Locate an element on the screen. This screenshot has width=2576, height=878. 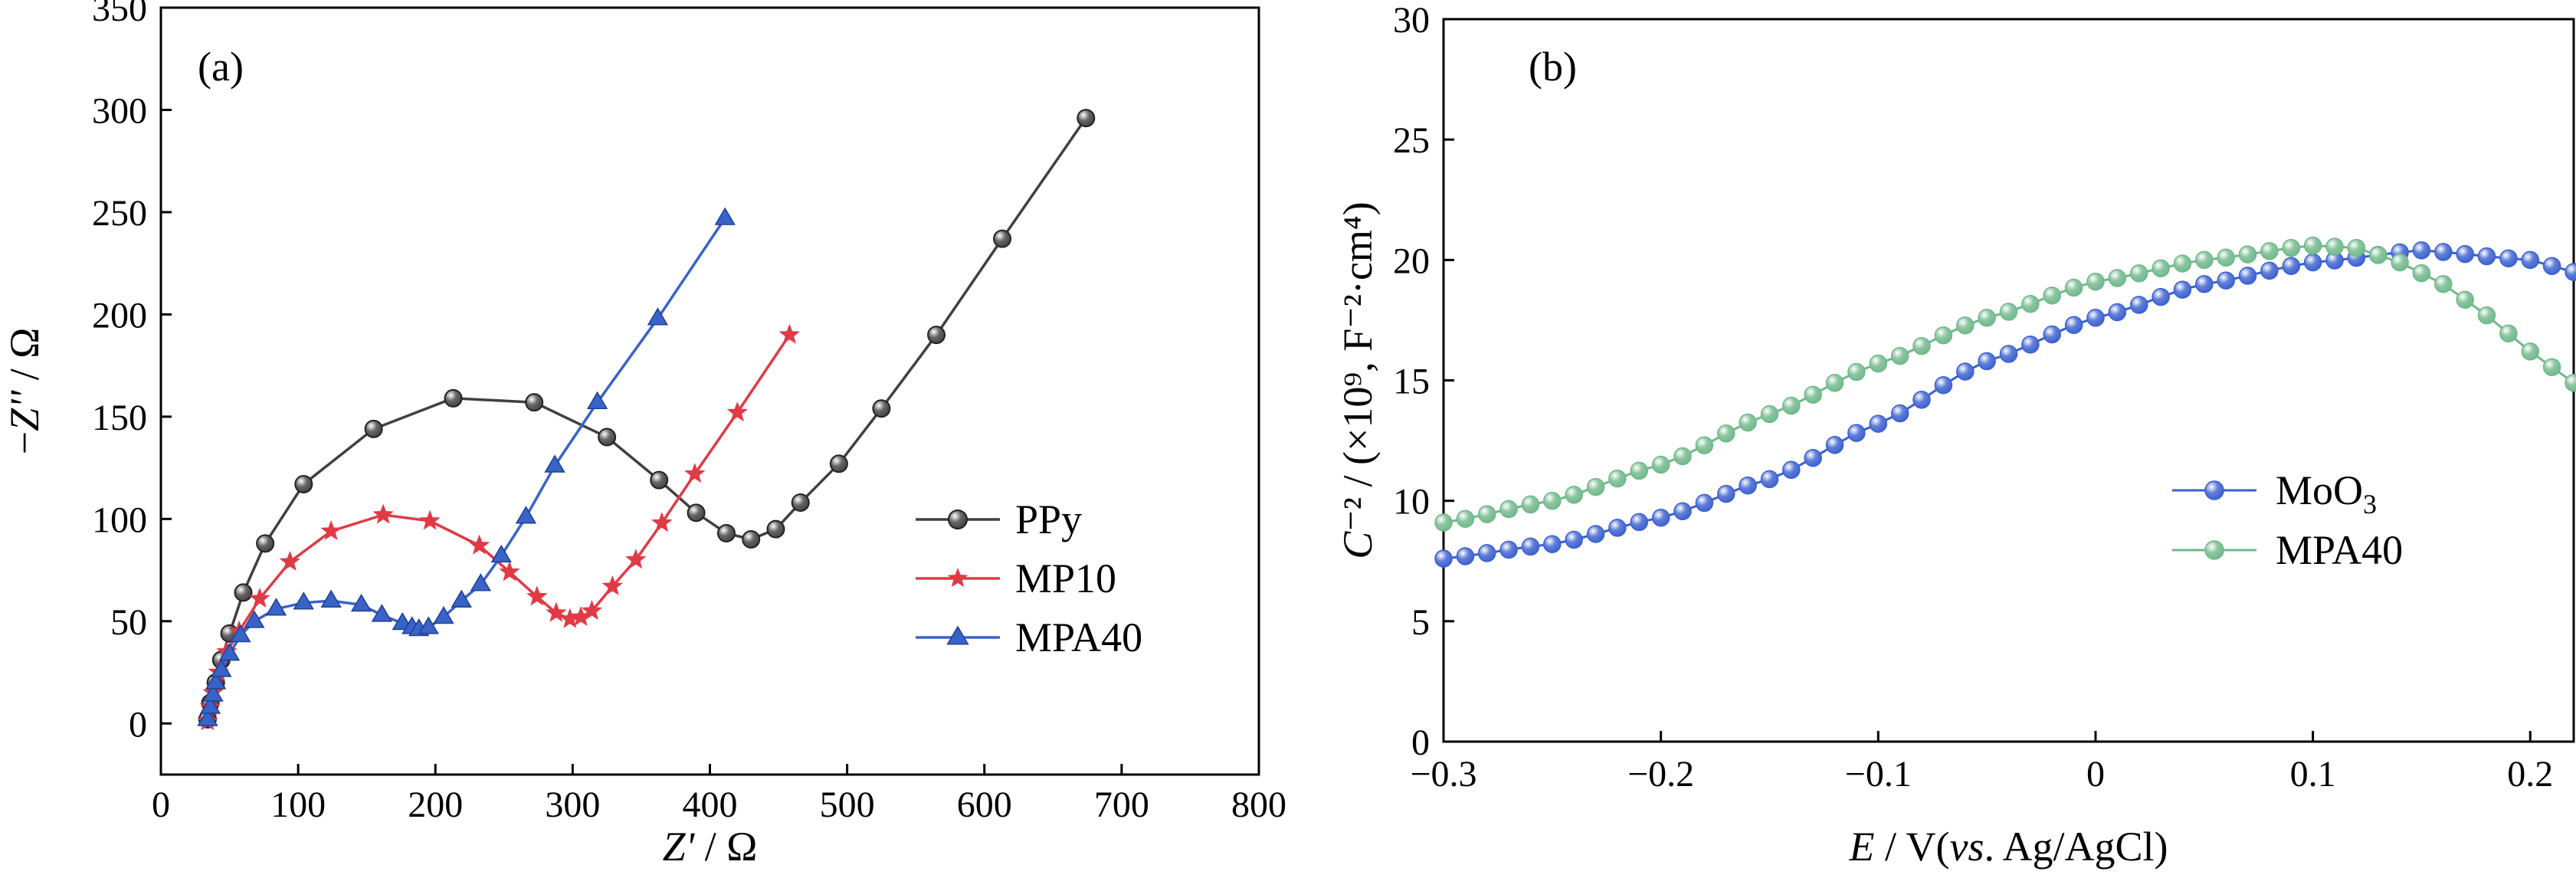
panel-label-a: (a) is located at coordinates (221, 67).